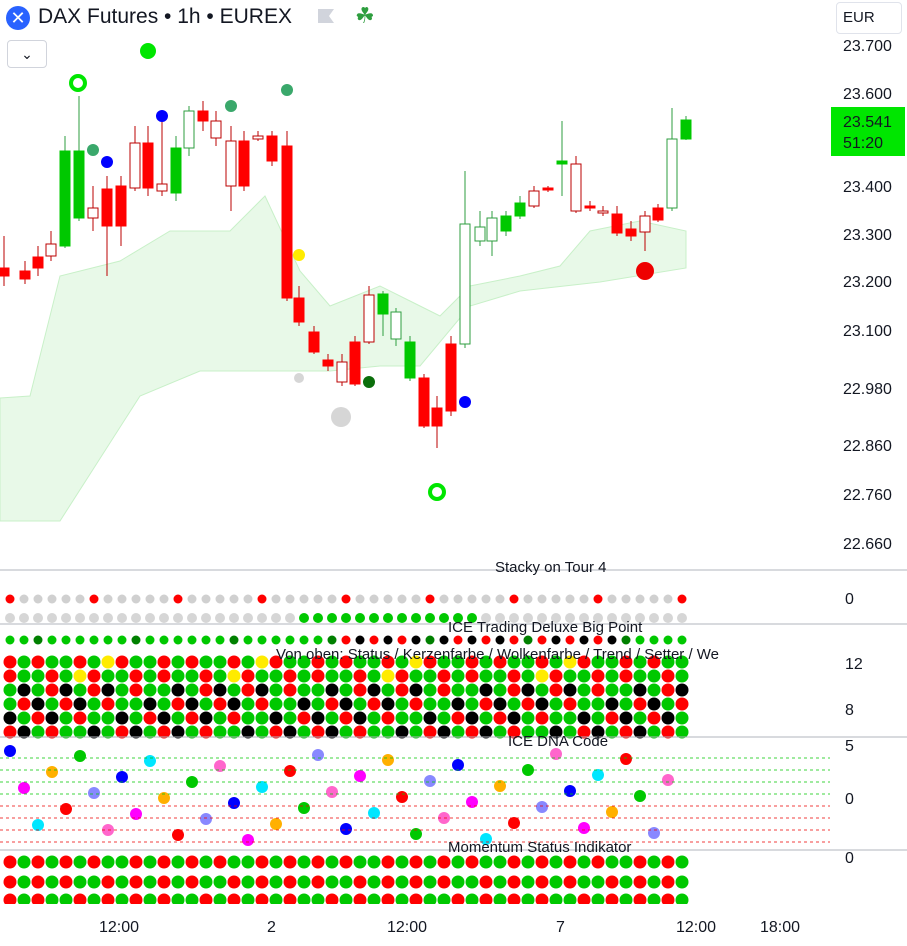  I want to click on currency-selector: EUR, so click(869, 18).